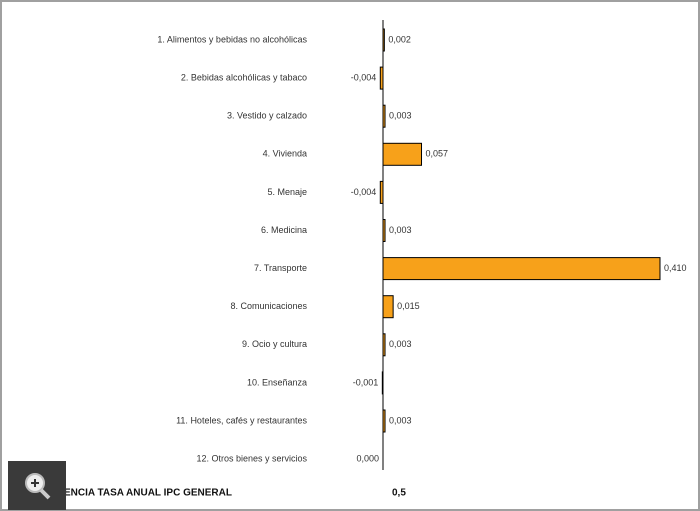 The height and width of the screenshot is (511, 700). I want to click on category-label: 6. Medicina, so click(284, 230).